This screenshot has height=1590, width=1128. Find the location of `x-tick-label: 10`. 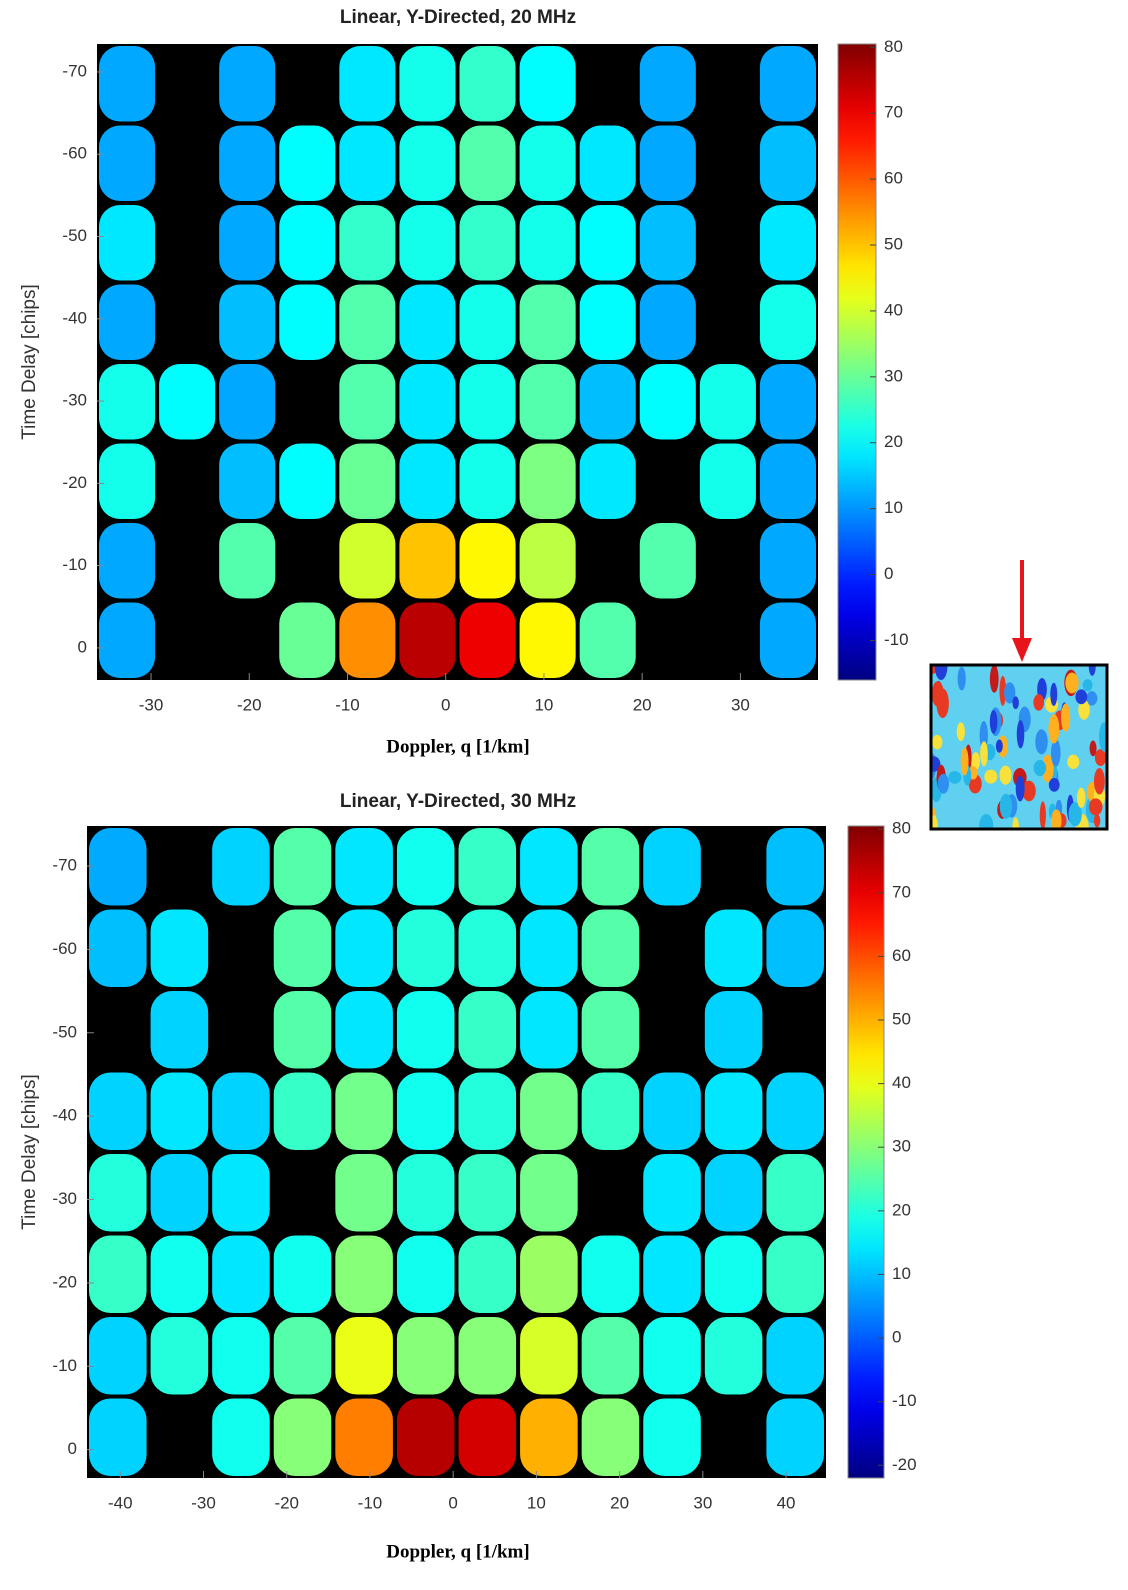

x-tick-label: 10 is located at coordinates (536, 1502).